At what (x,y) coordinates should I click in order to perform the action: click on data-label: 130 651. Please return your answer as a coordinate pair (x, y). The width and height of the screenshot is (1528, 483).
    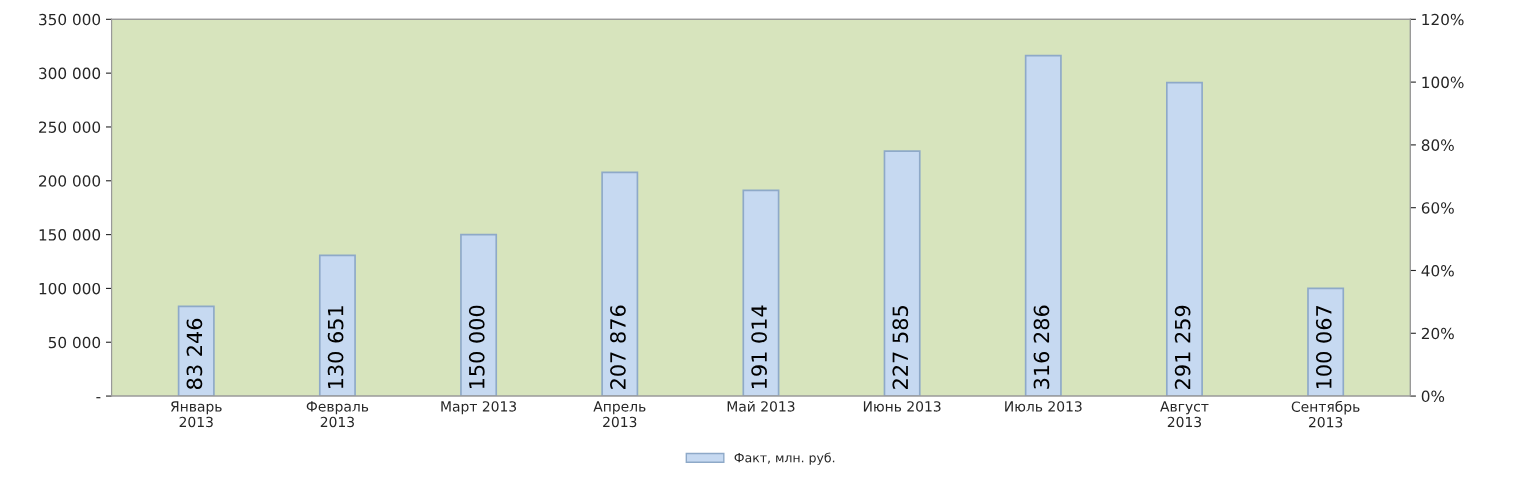
    Looking at the image, I should click on (335, 347).